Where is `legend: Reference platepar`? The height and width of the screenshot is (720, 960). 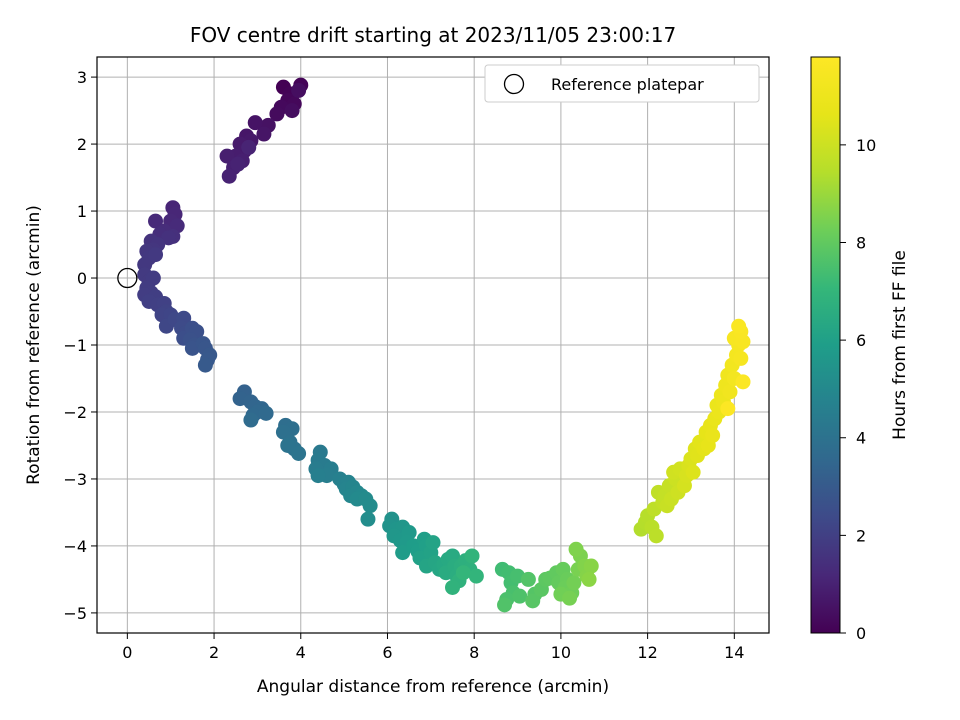
legend: Reference platepar is located at coordinates (622, 83).